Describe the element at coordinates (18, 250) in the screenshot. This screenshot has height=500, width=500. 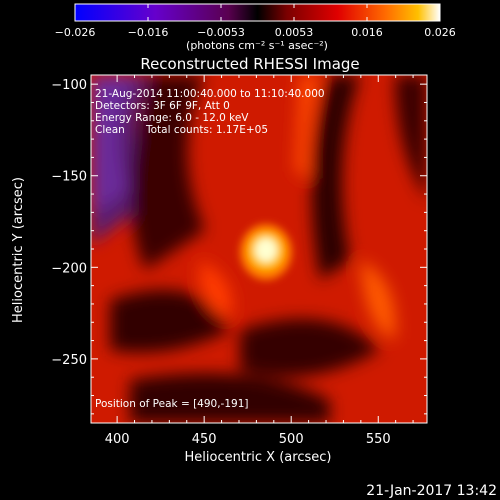
I see `y-axis-title: Heliocentric Y (arcsec)` at that location.